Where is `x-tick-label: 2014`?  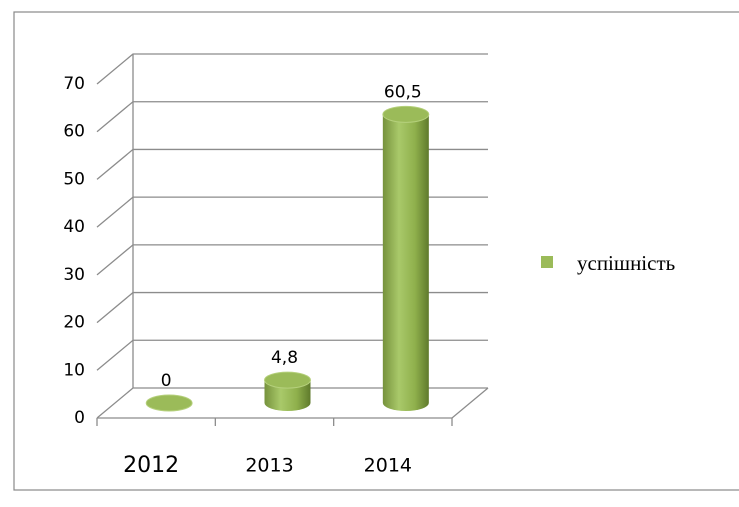 x-tick-label: 2014 is located at coordinates (388, 466).